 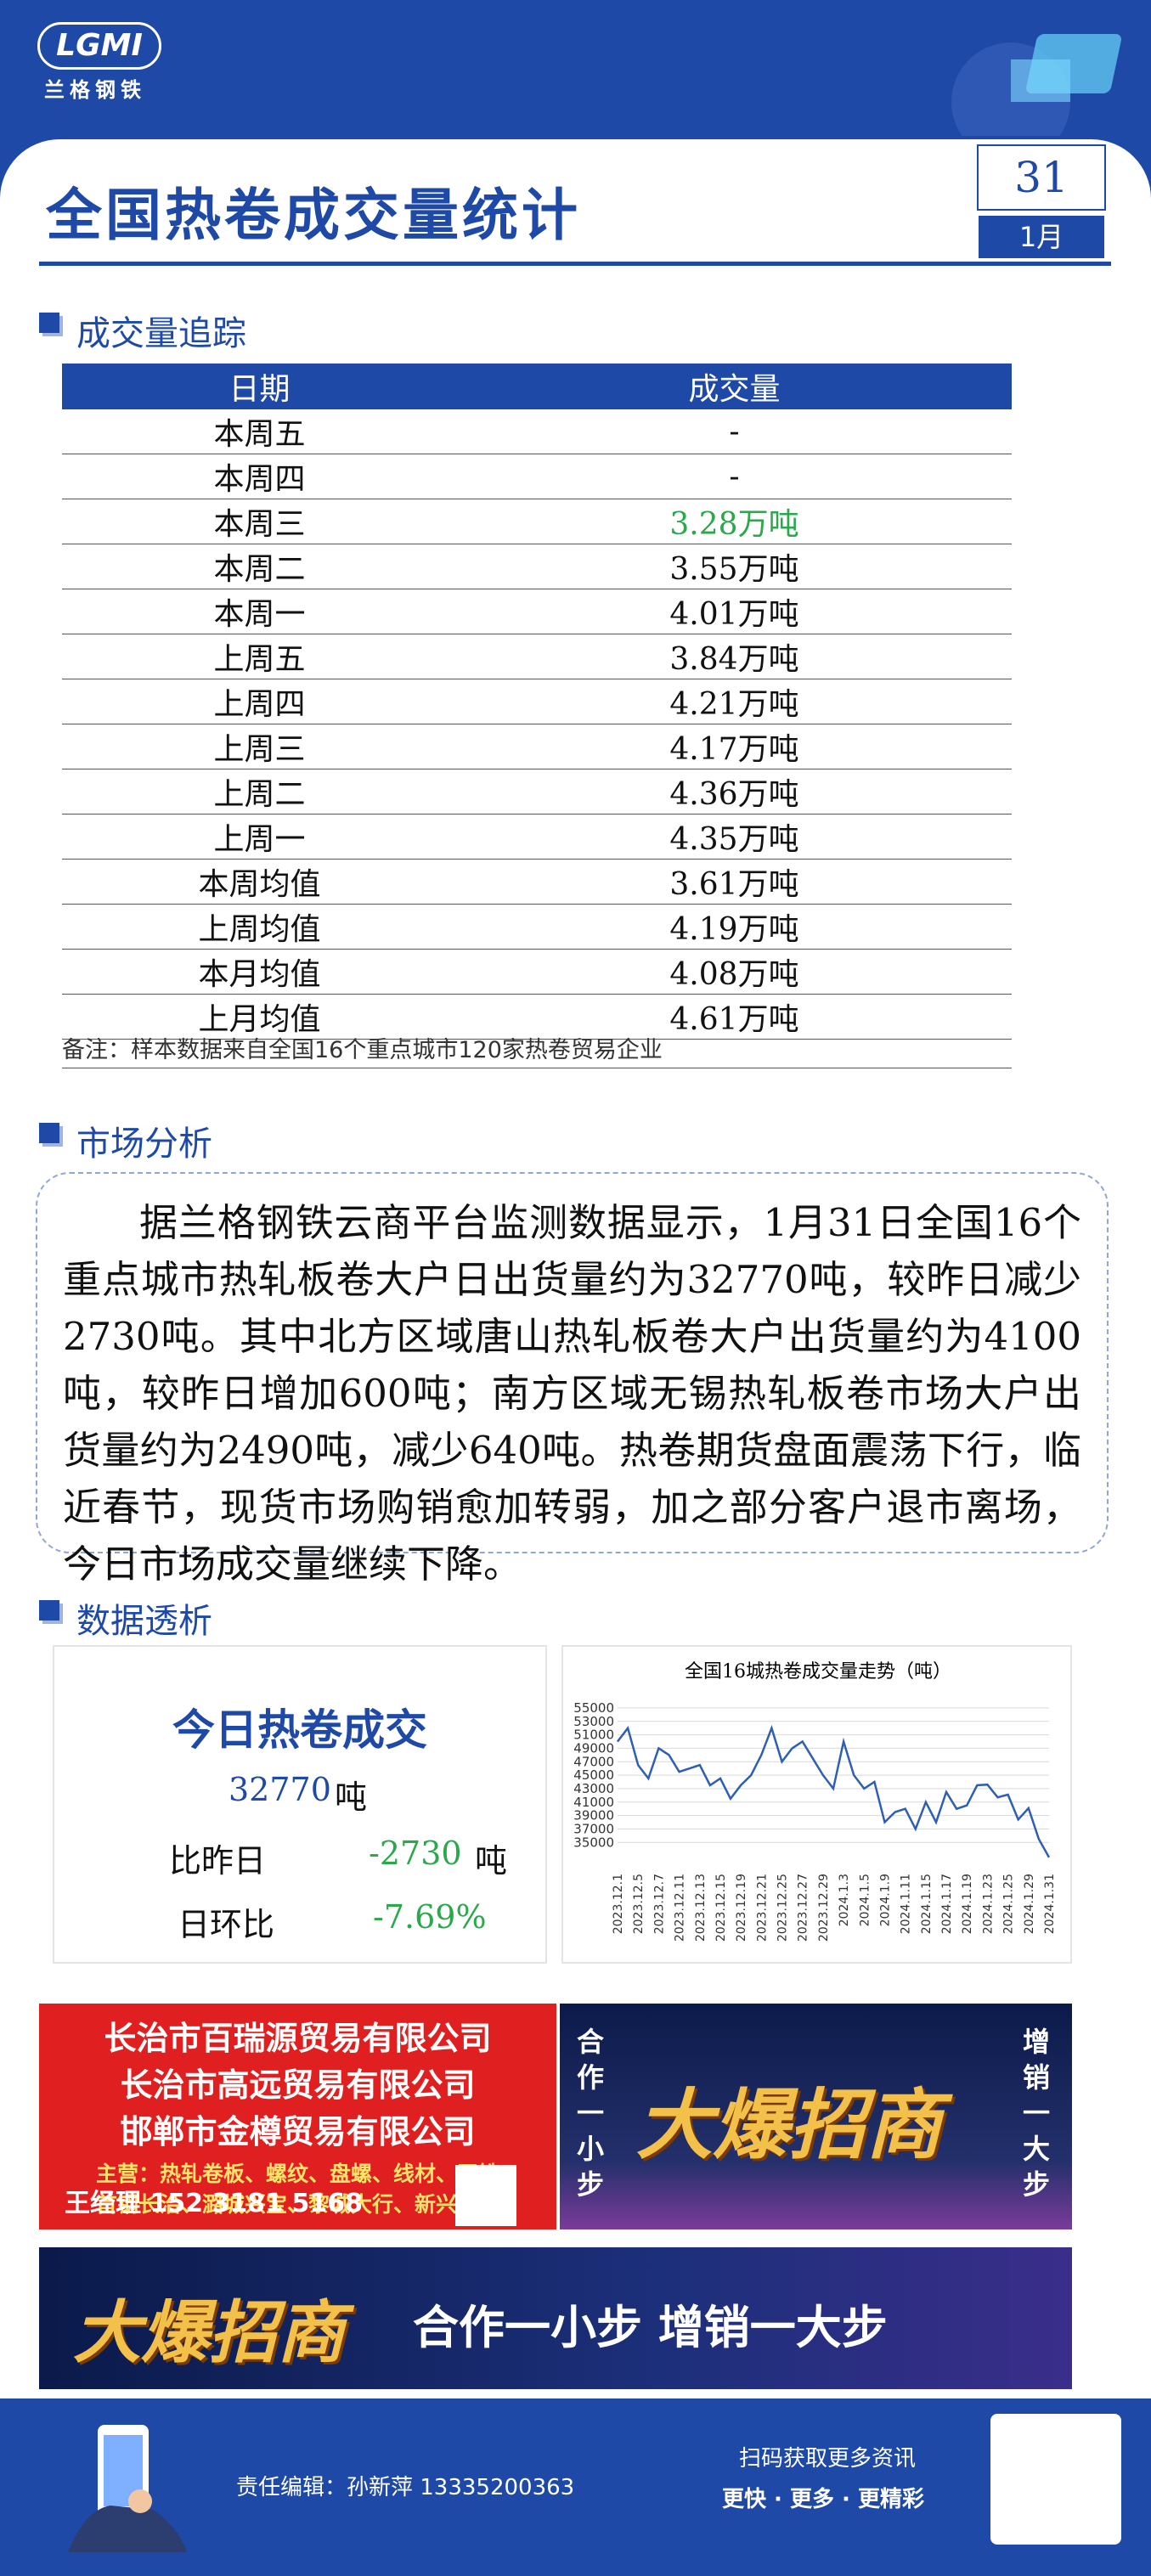 What do you see at coordinates (1050, 1904) in the screenshot?
I see `x-tick-label: 2024.1.31` at bounding box center [1050, 1904].